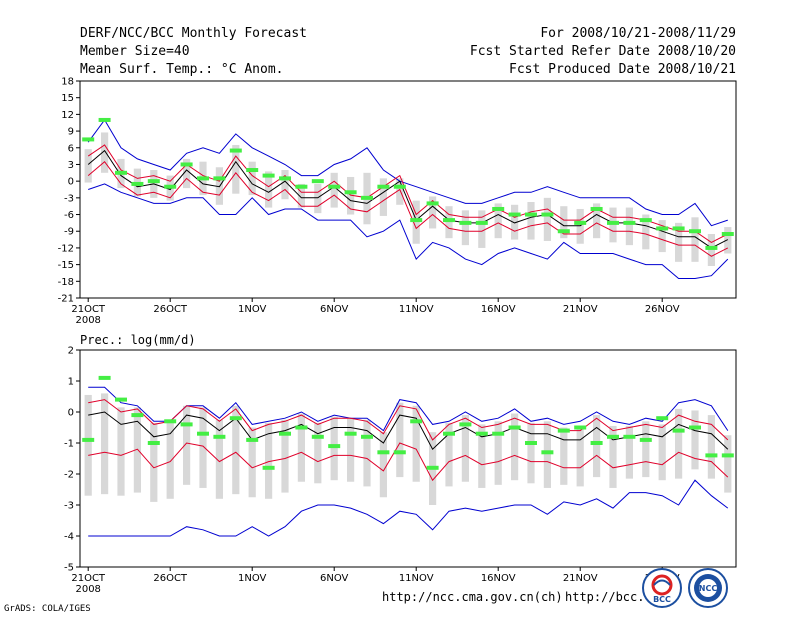 The image size is (800, 618). Describe the element at coordinates (69, 444) in the screenshot. I see `prec-ytick-label: -1` at that location.